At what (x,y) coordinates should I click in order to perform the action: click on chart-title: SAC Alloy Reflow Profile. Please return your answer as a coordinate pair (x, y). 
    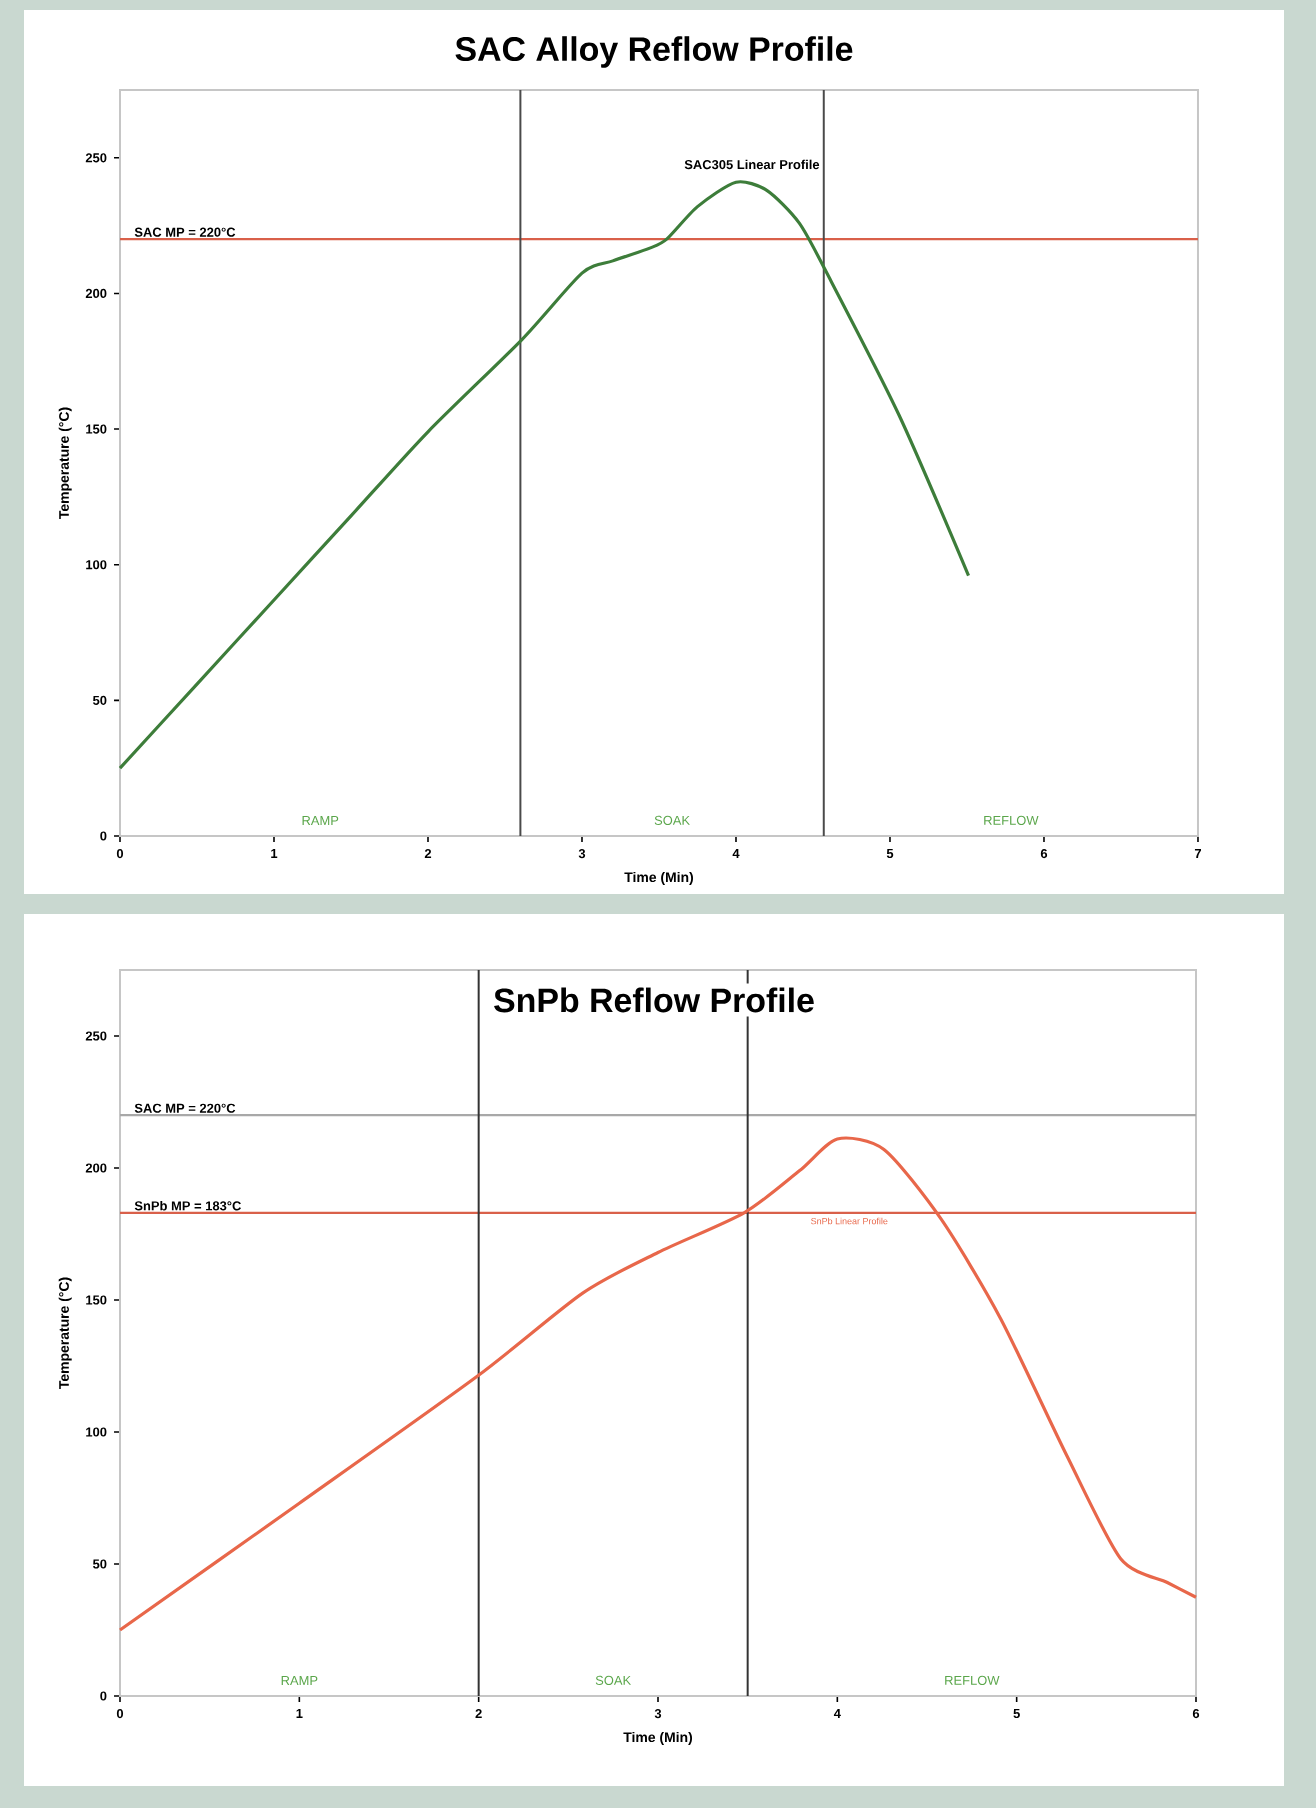
    Looking at the image, I should click on (654, 52).